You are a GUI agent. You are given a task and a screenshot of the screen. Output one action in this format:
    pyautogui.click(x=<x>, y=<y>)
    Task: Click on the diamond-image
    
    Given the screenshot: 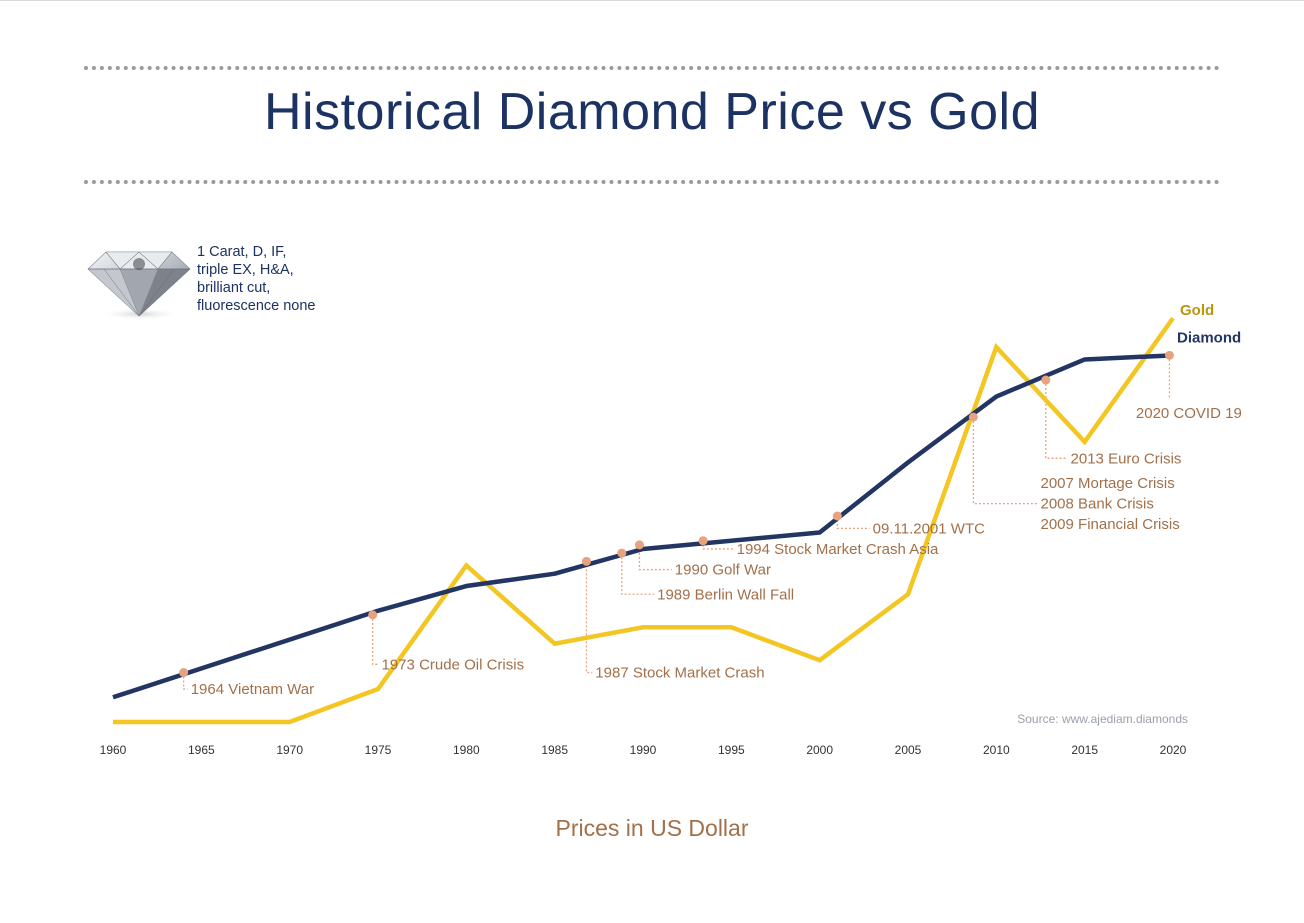 What is the action you would take?
    pyautogui.click(x=139, y=284)
    